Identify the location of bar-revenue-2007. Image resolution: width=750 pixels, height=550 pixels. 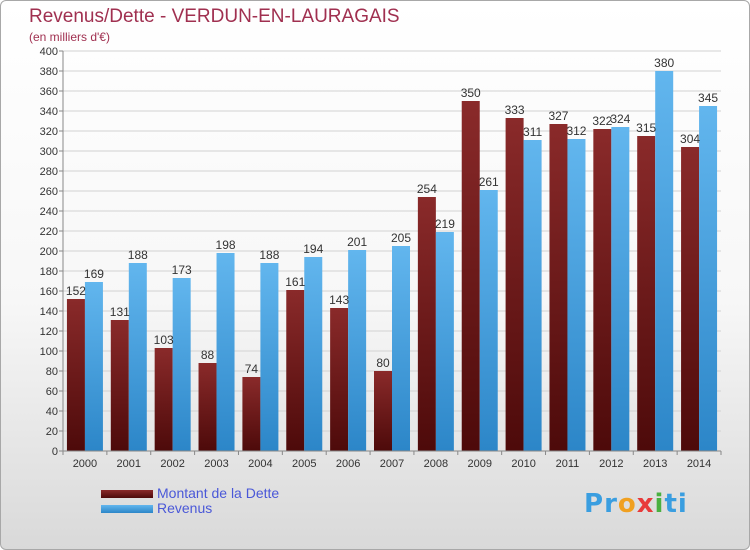
(401, 348).